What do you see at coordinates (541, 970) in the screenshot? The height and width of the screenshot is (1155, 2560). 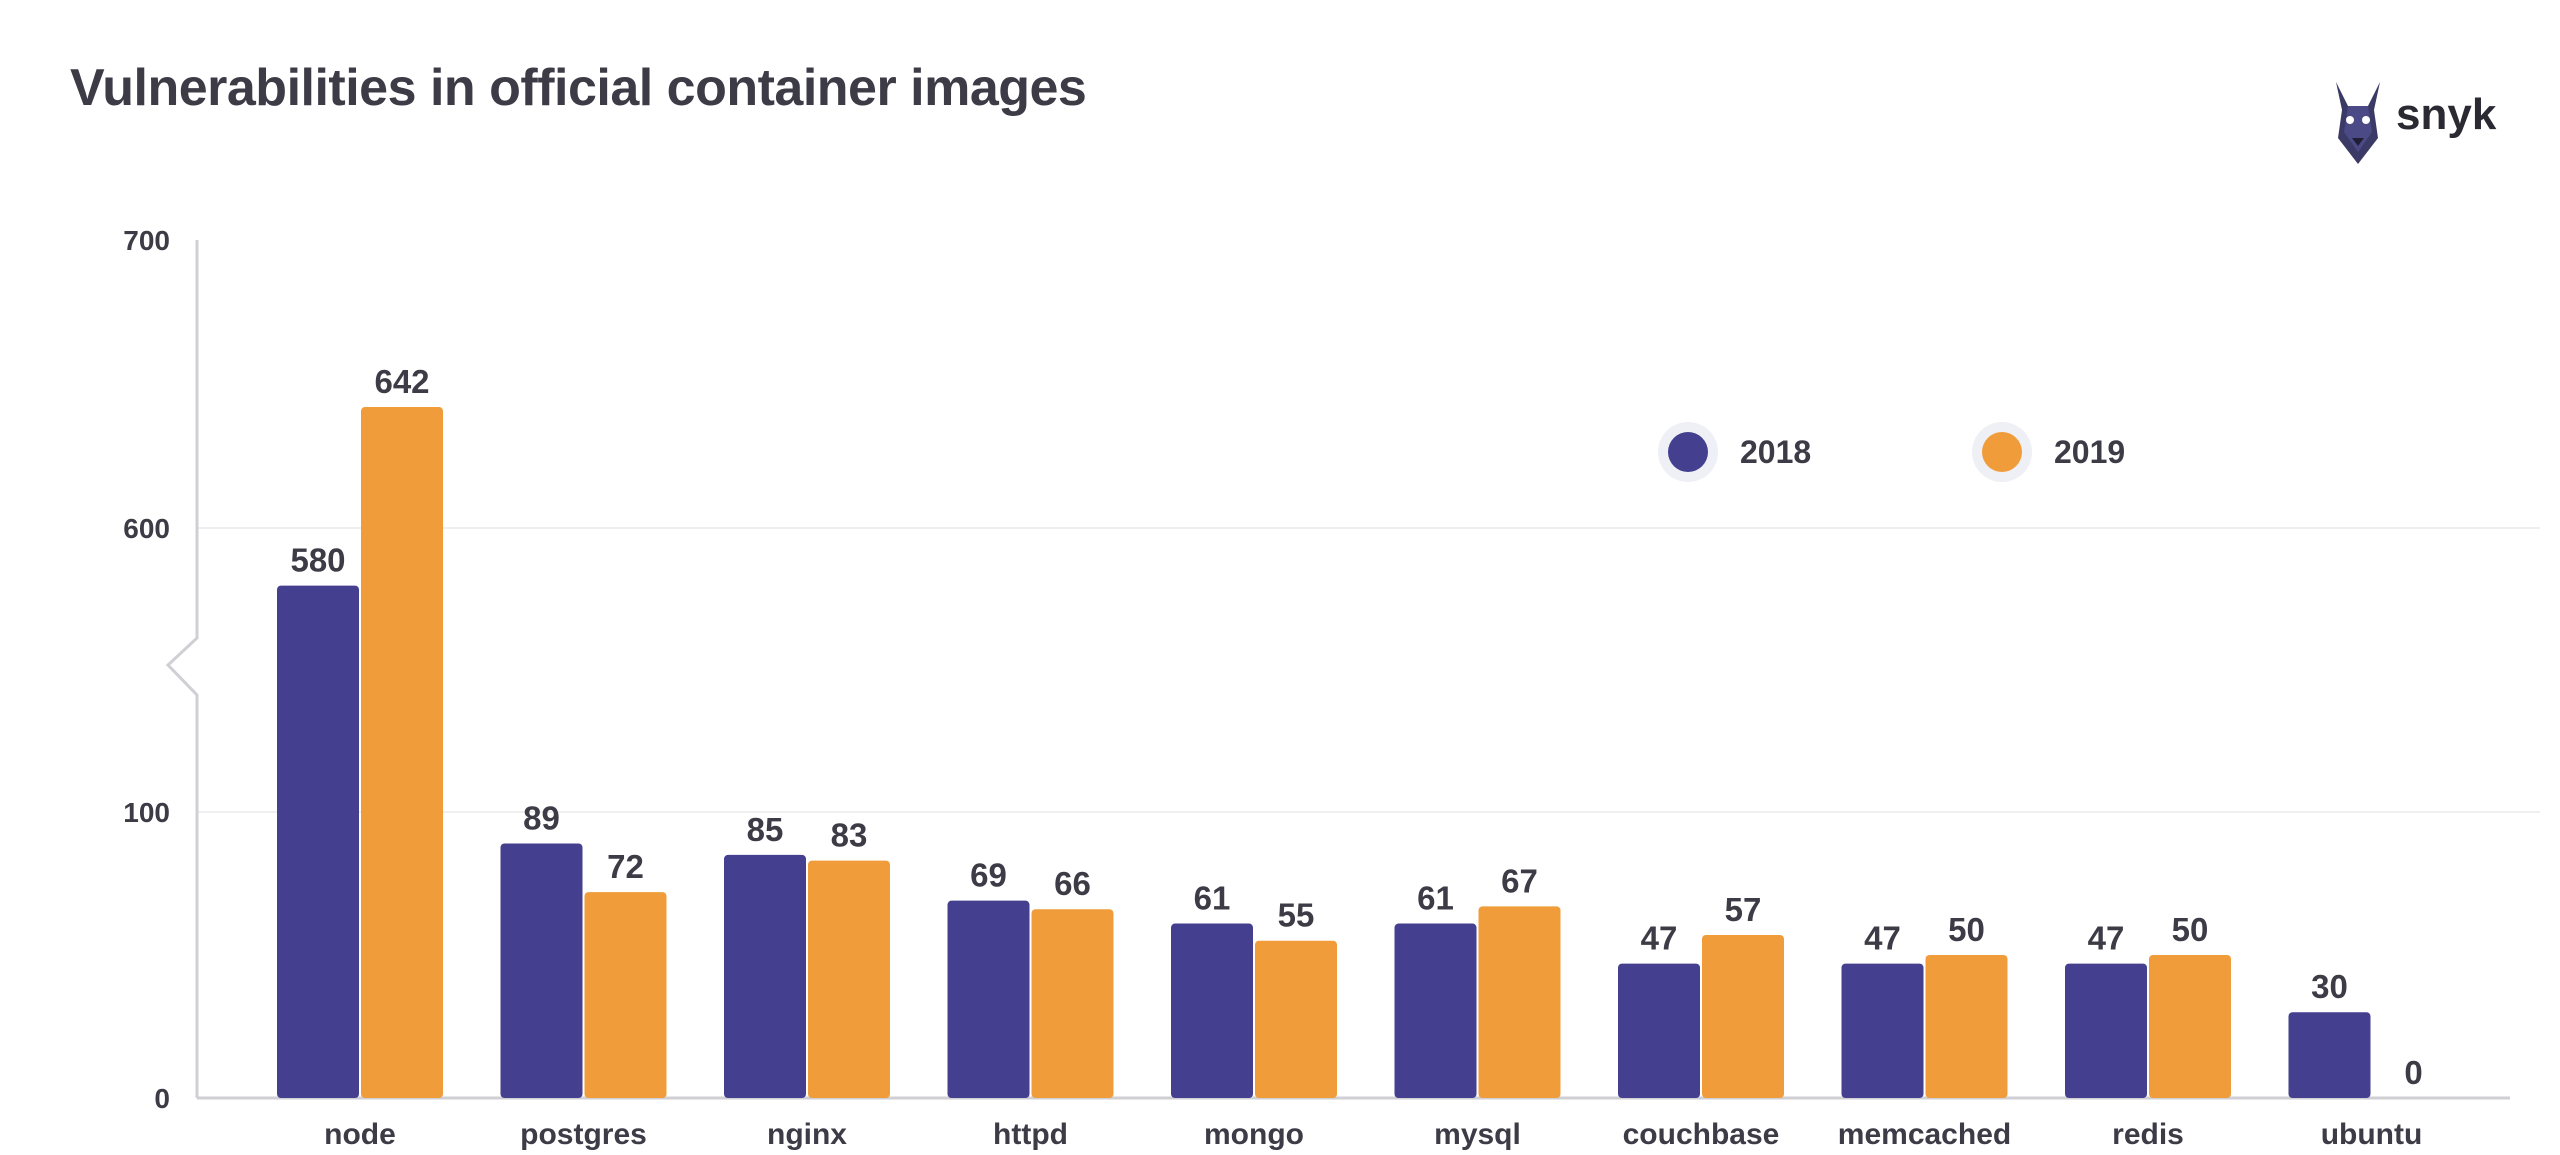 I see `bar-2018-postgres` at bounding box center [541, 970].